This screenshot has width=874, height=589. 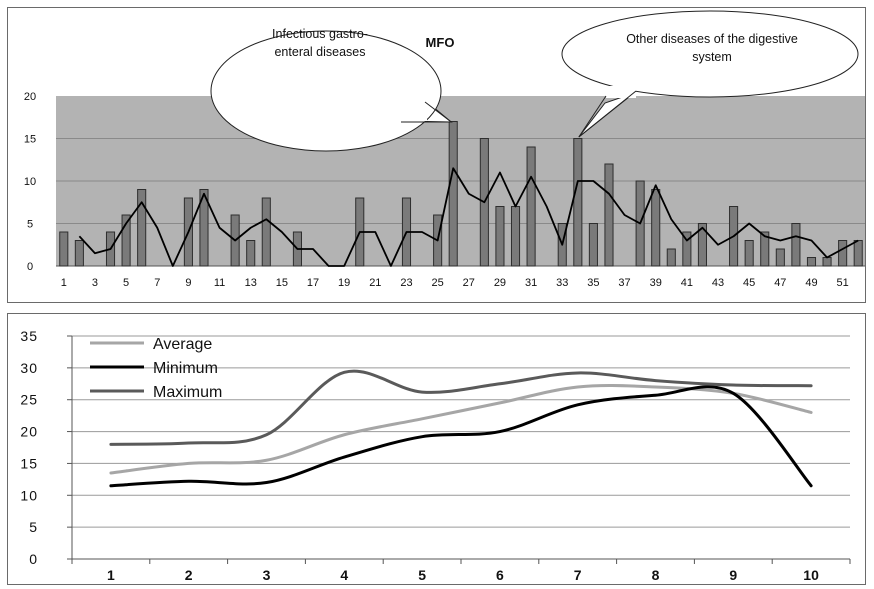 I want to click on x-tick-label: 27, so click(x=469, y=283).